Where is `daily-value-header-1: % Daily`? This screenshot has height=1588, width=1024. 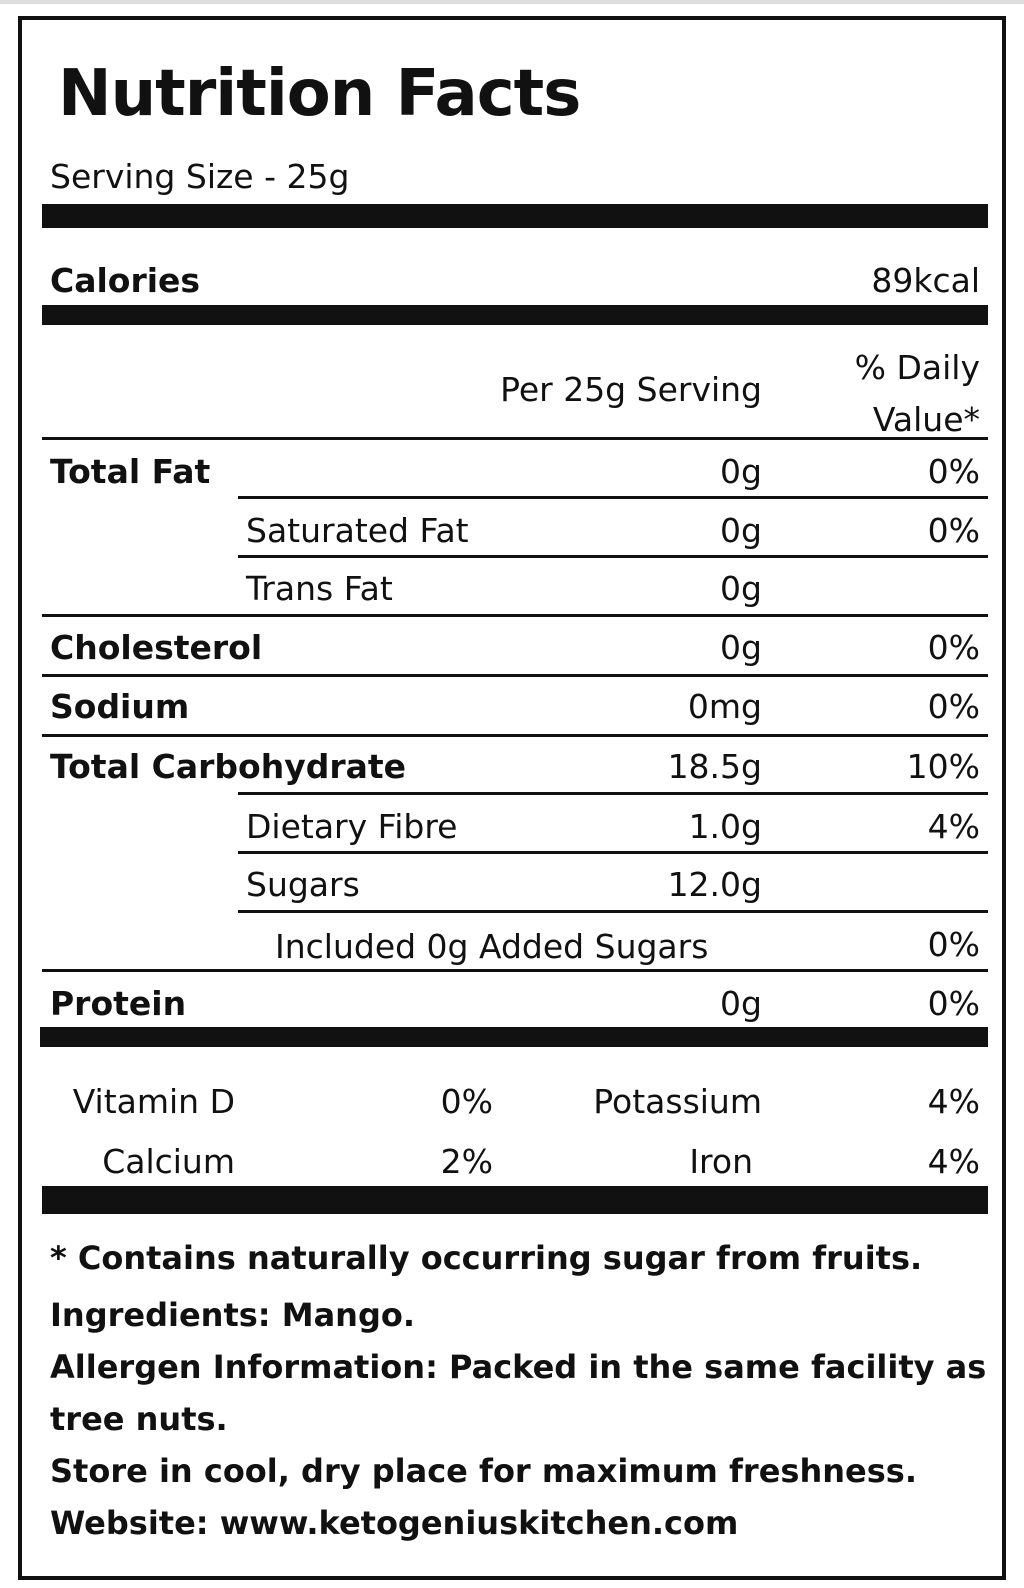
daily-value-header-1: % Daily is located at coordinates (917, 367).